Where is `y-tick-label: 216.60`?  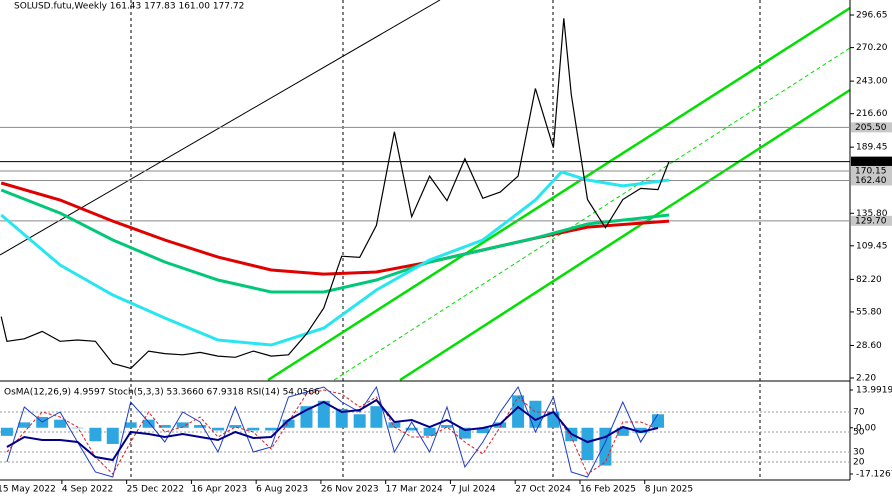
y-tick-label: 216.60 is located at coordinates (872, 114).